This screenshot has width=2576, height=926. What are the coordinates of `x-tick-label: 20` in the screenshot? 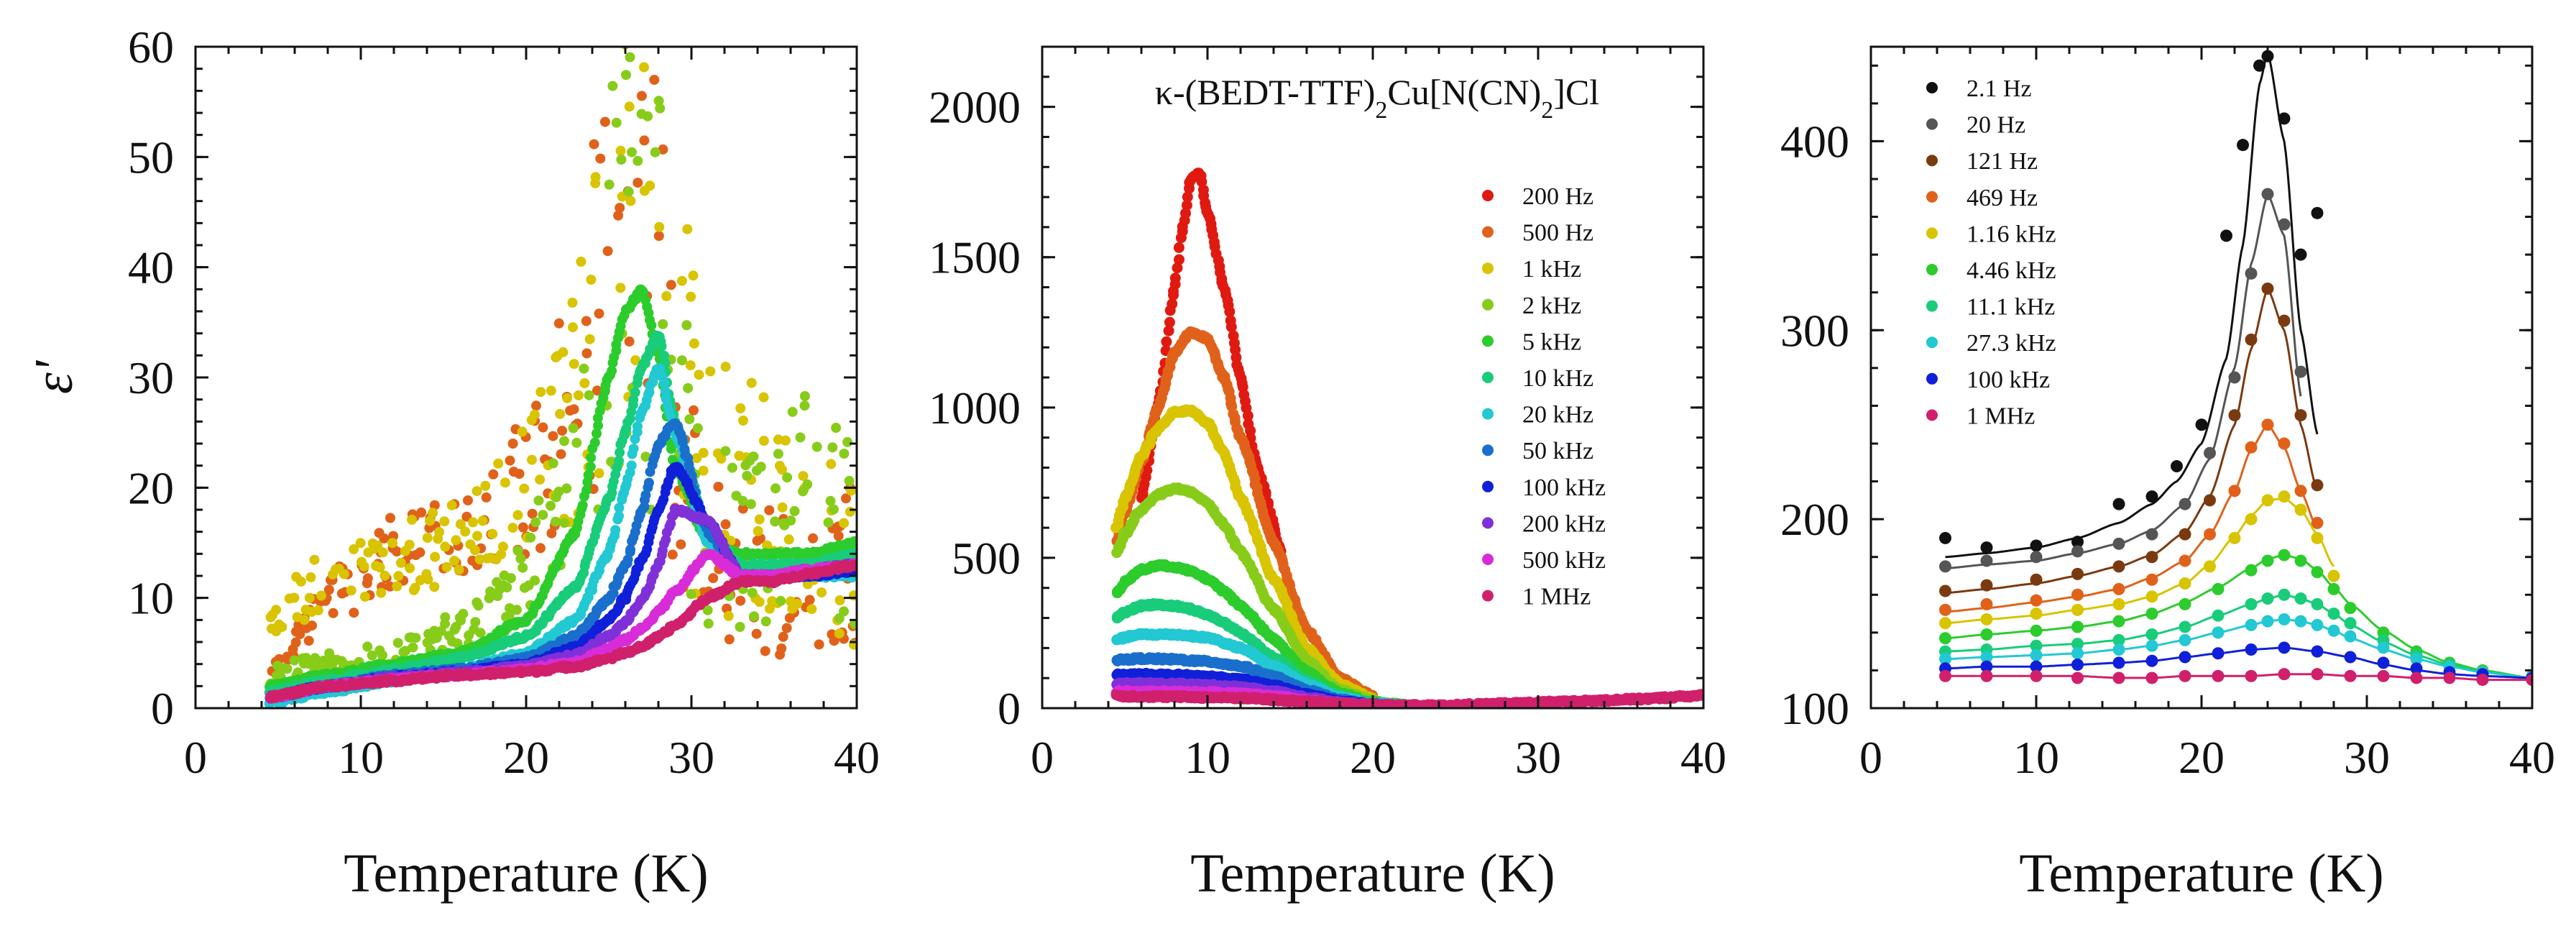 It's located at (526, 757).